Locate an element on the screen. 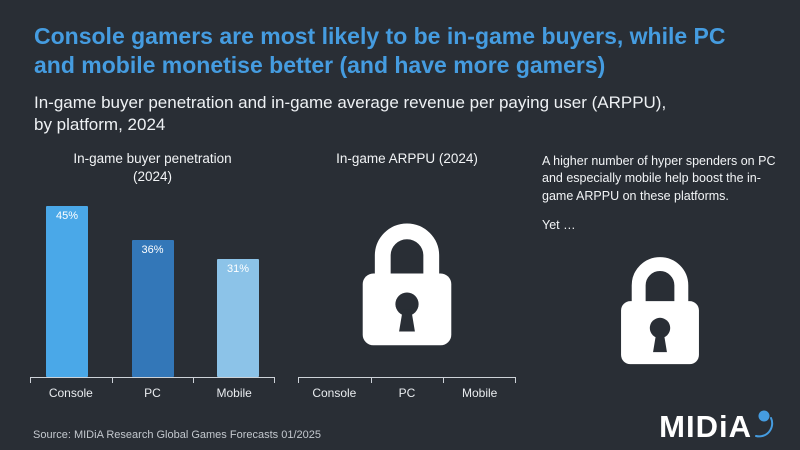 The width and height of the screenshot is (800, 450). bar-pc: 36% is located at coordinates (152, 308).